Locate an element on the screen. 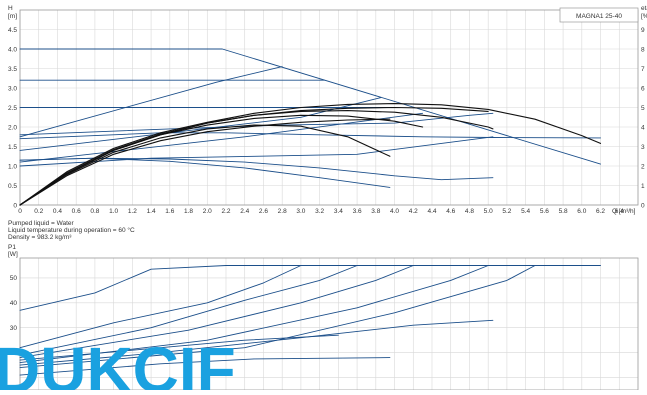  y-tick-label: 2.0 is located at coordinates (12, 127).